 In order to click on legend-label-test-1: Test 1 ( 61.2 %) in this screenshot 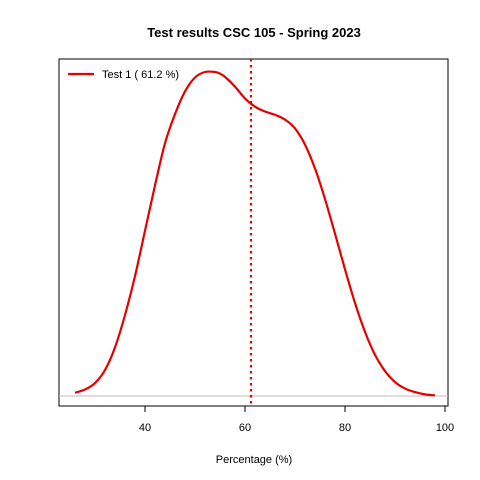, I will do `click(140, 75)`.